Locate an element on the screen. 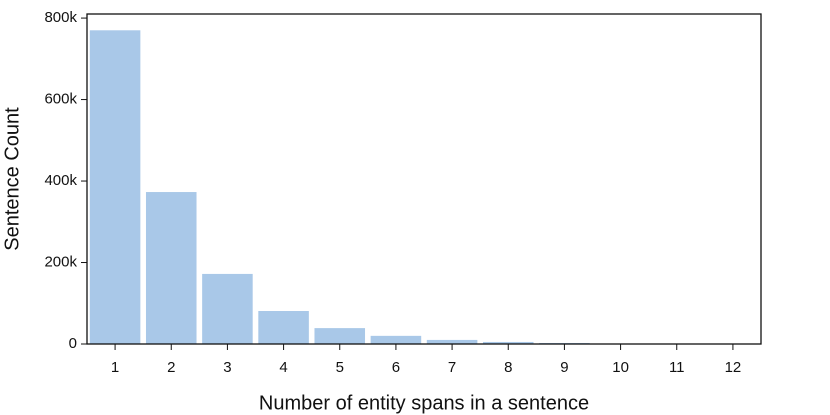 This screenshot has height=415, width=830. x-tick-label: 4 is located at coordinates (283, 367).